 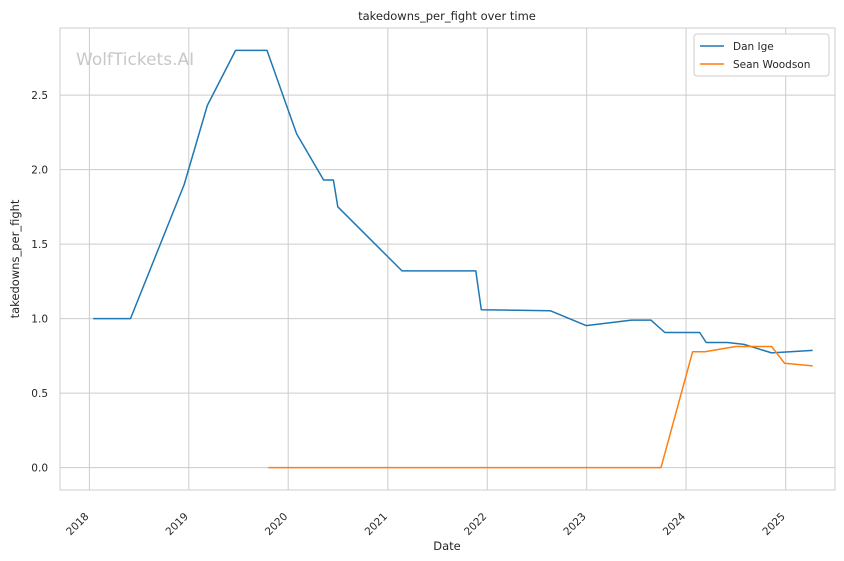 I want to click on watermark: WolfTickets.AI, so click(x=135, y=60).